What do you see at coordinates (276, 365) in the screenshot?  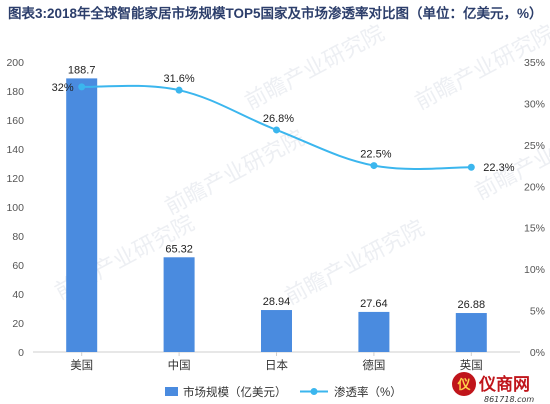 I see `x-category-label: 日本` at bounding box center [276, 365].